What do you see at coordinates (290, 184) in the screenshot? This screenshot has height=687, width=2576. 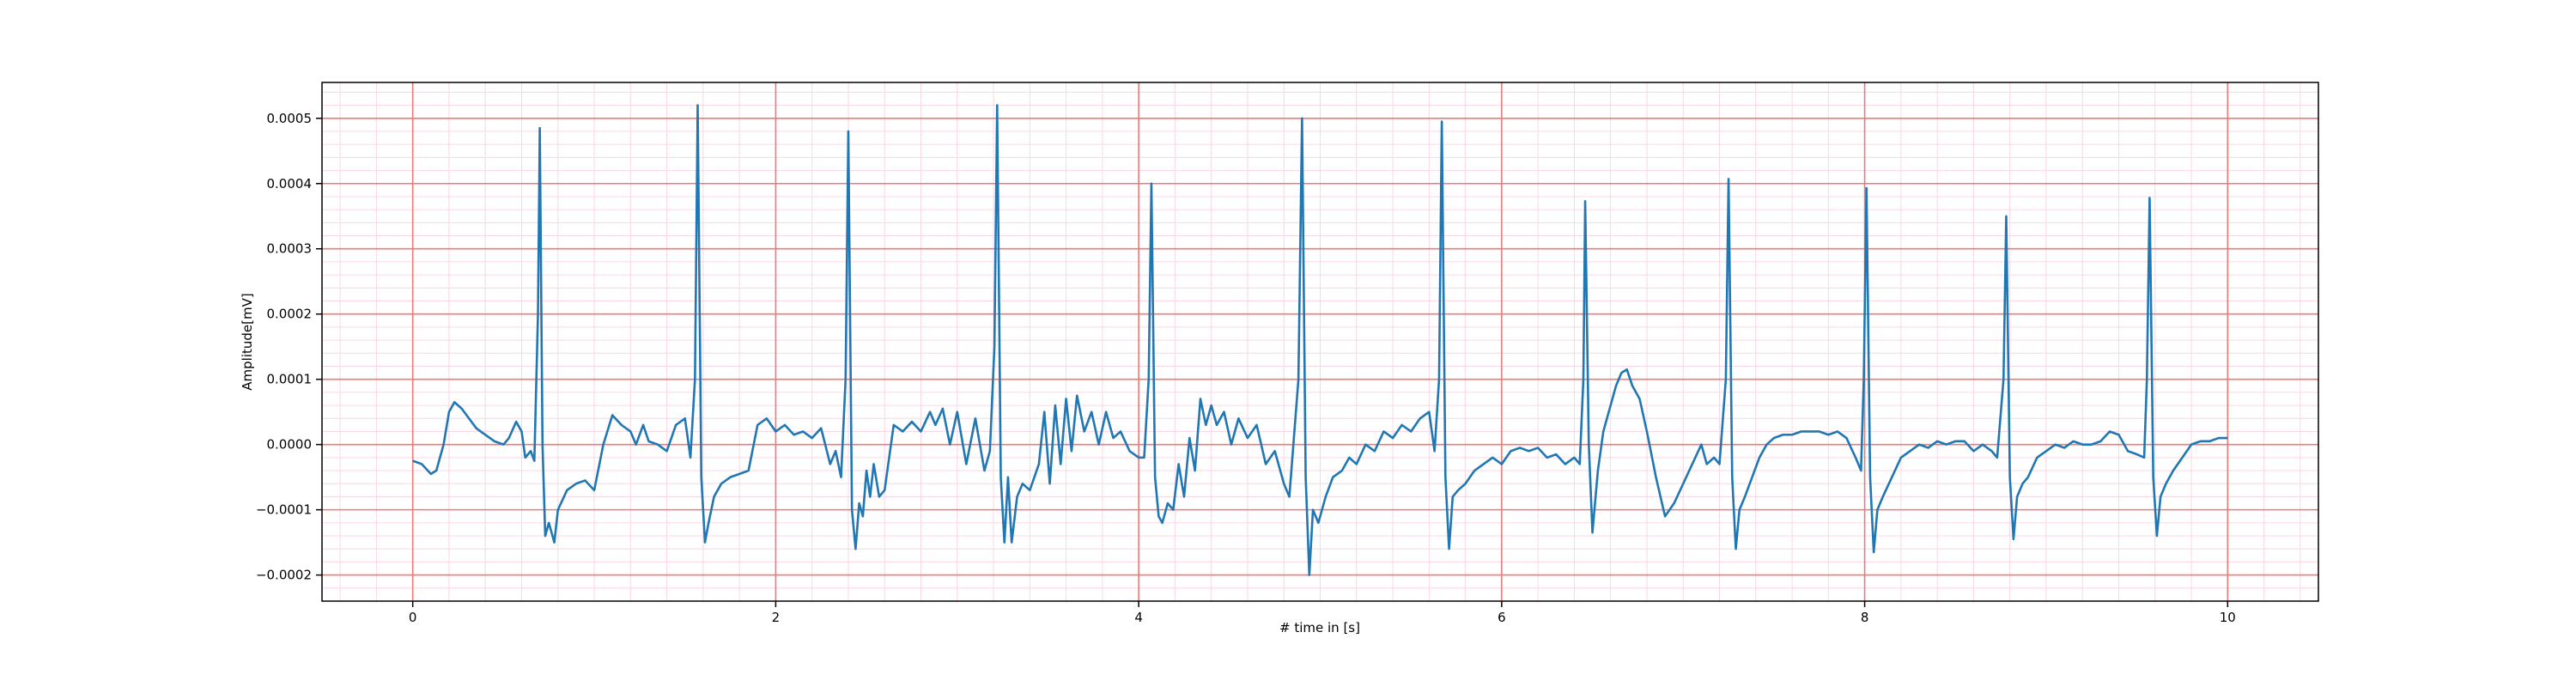 I see `y-tick-label: 0.0004` at bounding box center [290, 184].